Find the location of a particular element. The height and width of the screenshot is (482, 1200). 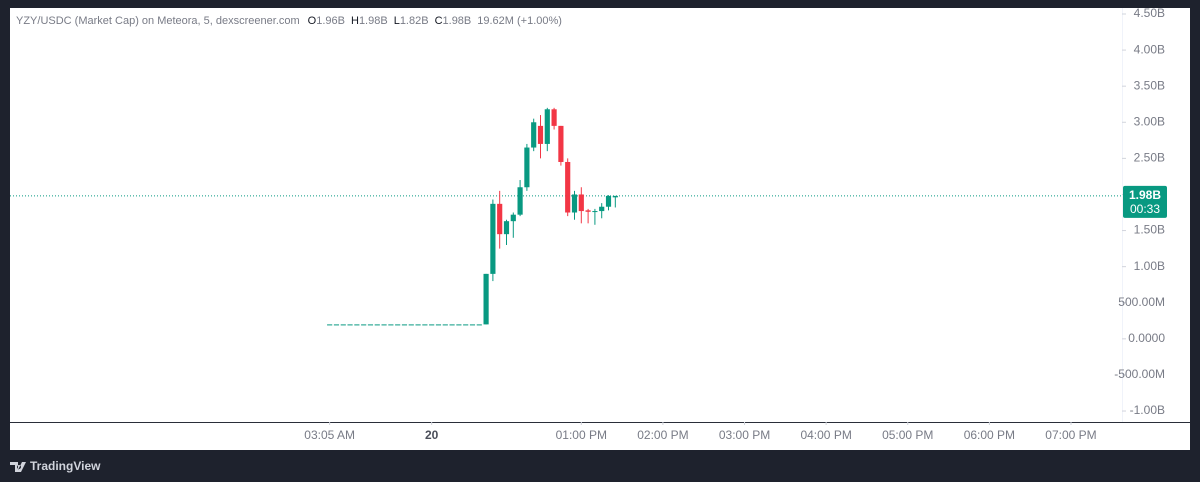

last-price-badge is located at coordinates (1145, 201).